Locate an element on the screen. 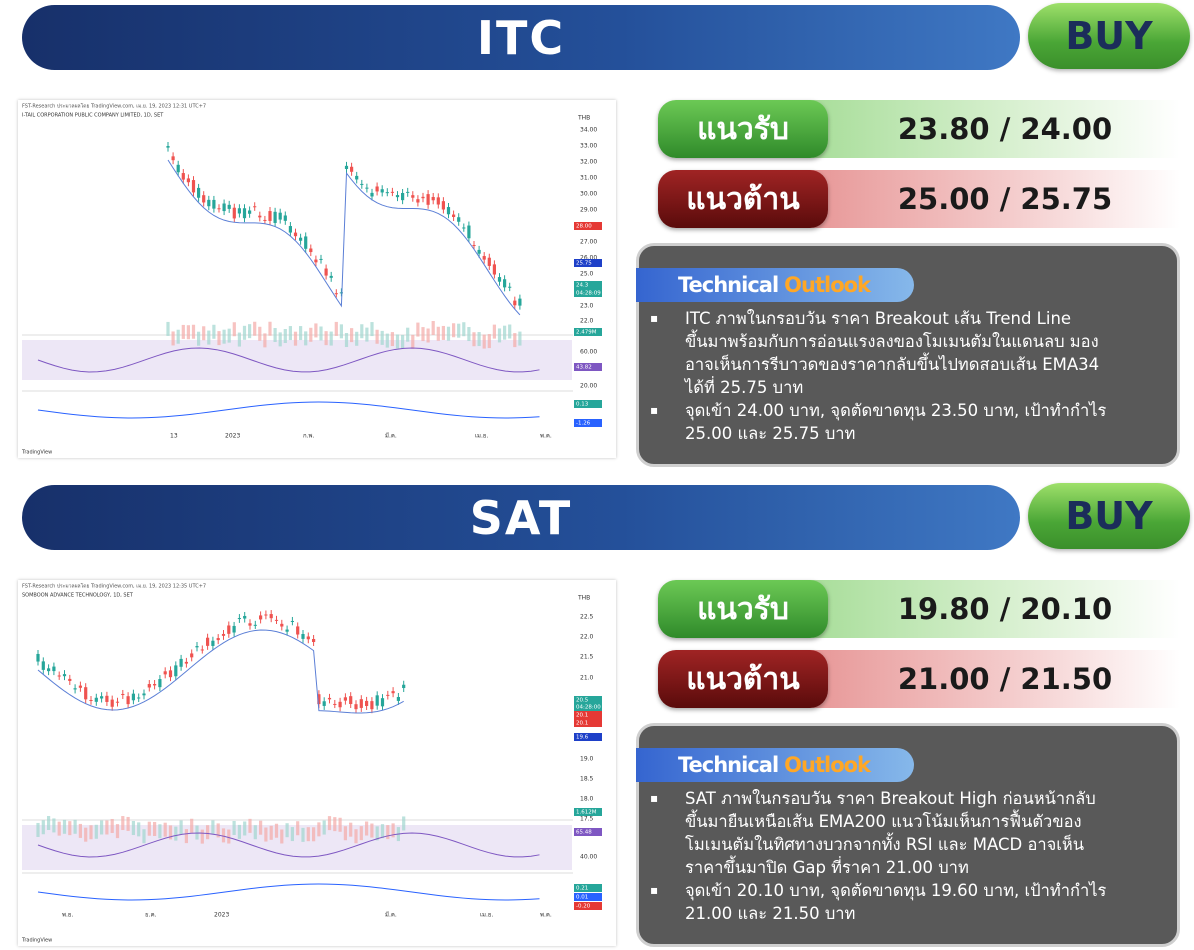 This screenshot has width=1194, height=950. time-label: พ.ย. is located at coordinates (67, 915).